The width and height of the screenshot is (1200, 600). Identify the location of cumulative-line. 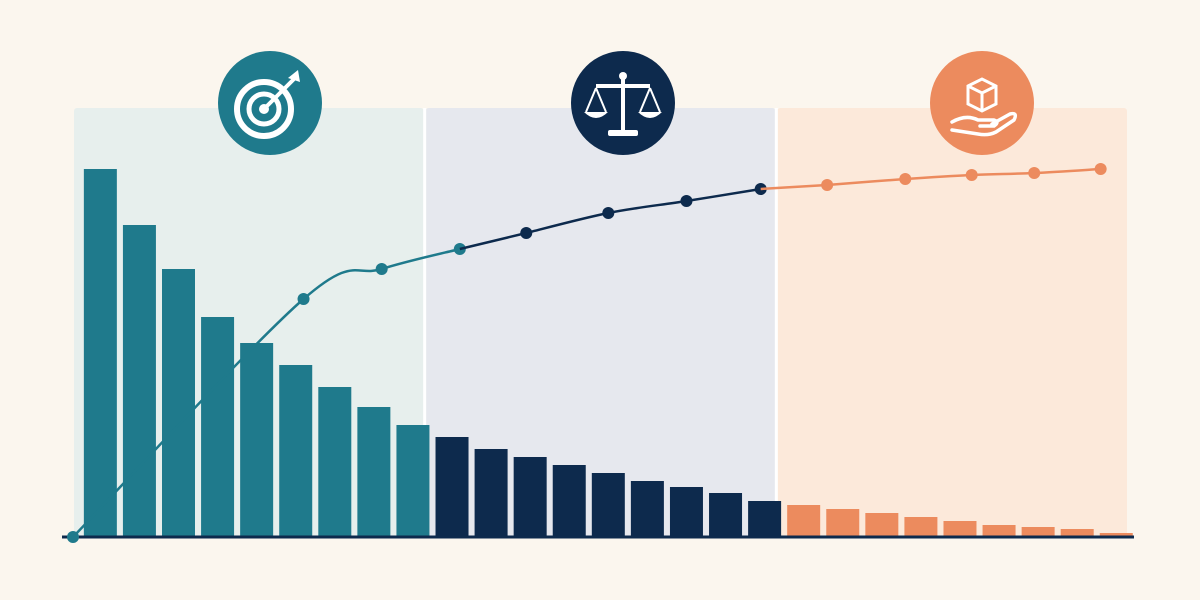
(643, 211).